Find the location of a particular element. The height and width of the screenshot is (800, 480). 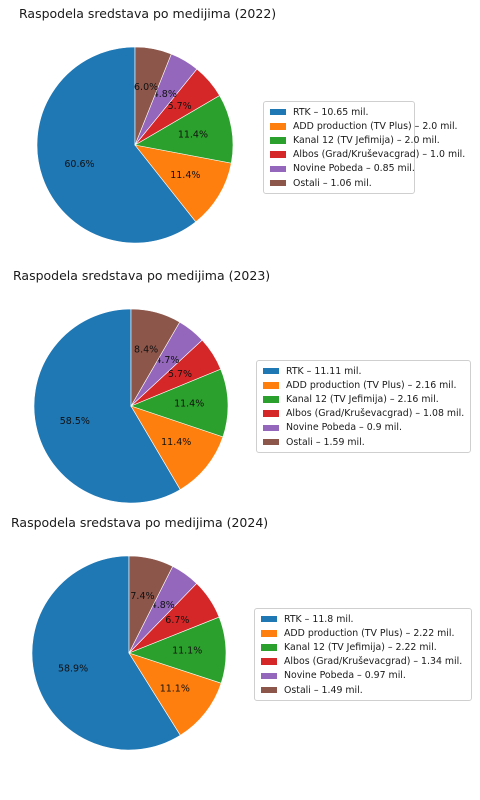

pie-percent-label: 4.7% is located at coordinates (167, 360).